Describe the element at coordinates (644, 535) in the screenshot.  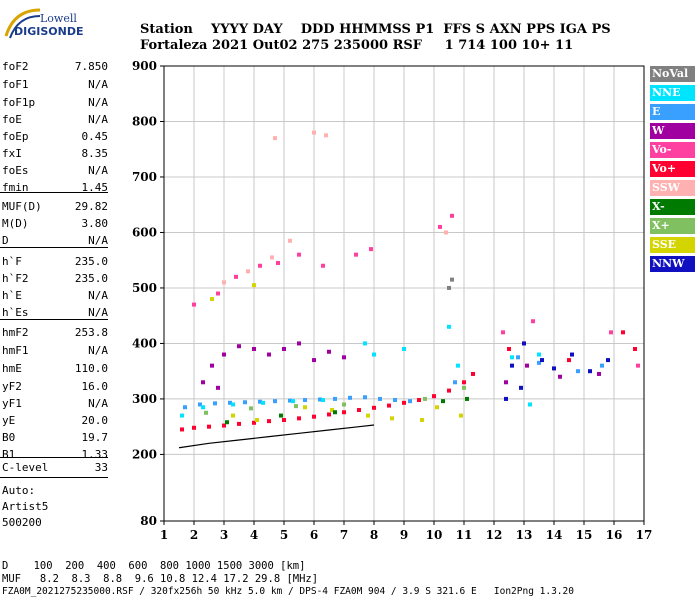
I see `x-tick-label: 17` at that location.